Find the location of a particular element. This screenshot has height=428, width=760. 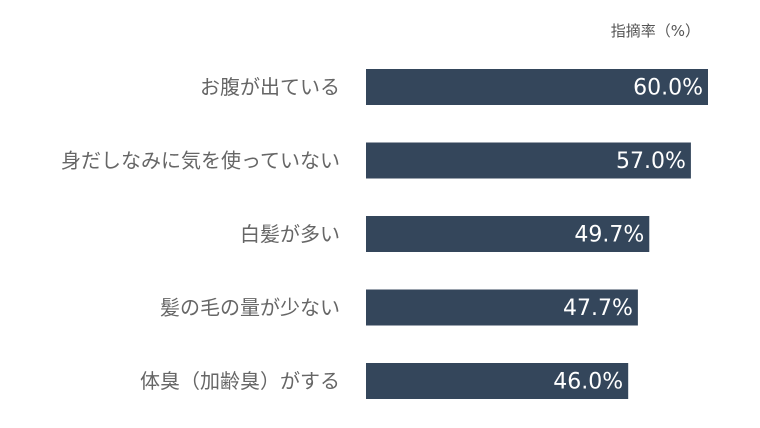

category-label: 白髪が多い is located at coordinates (290, 234).